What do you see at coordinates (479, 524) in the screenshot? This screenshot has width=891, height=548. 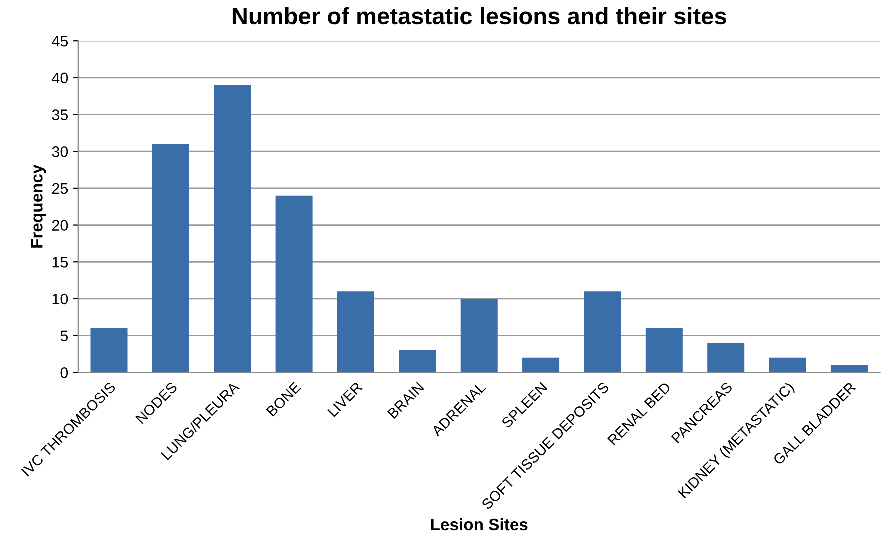 I see `x-axis-title: Lesion Sites` at bounding box center [479, 524].